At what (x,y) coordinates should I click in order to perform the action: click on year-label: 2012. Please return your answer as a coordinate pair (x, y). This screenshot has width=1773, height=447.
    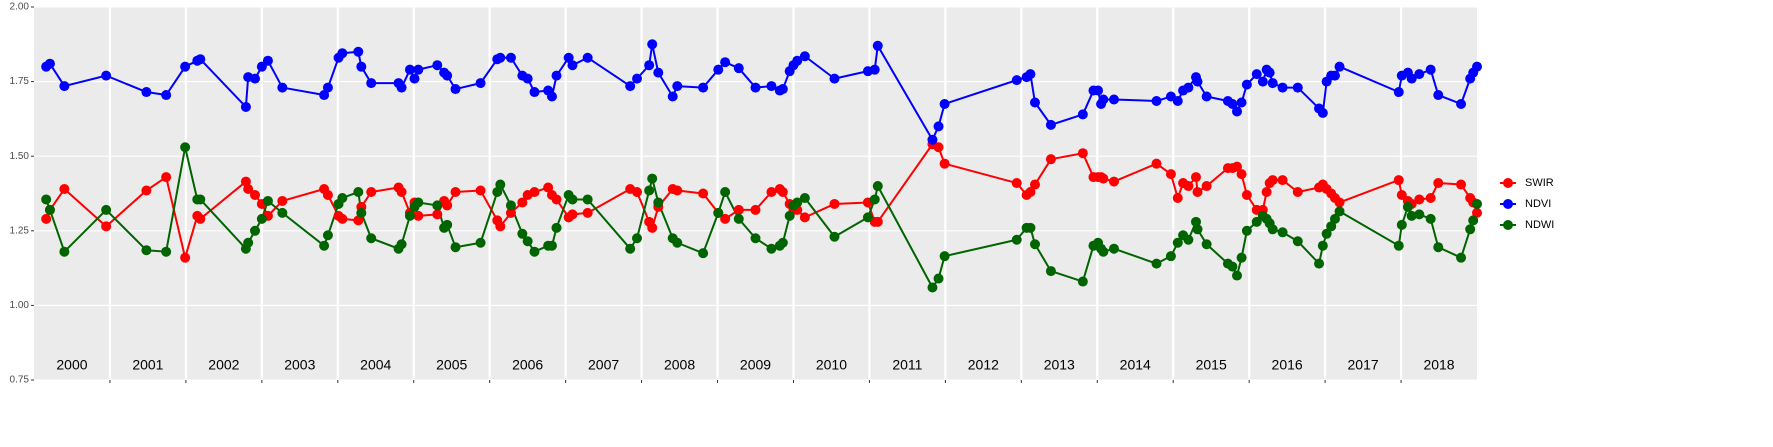
    Looking at the image, I should click on (983, 365).